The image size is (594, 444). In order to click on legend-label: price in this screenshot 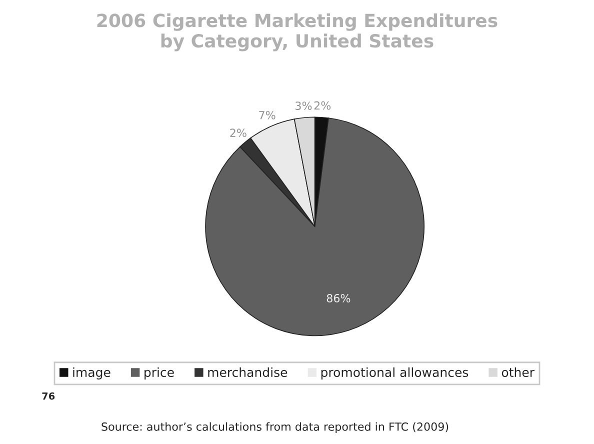, I will do `click(159, 373)`.